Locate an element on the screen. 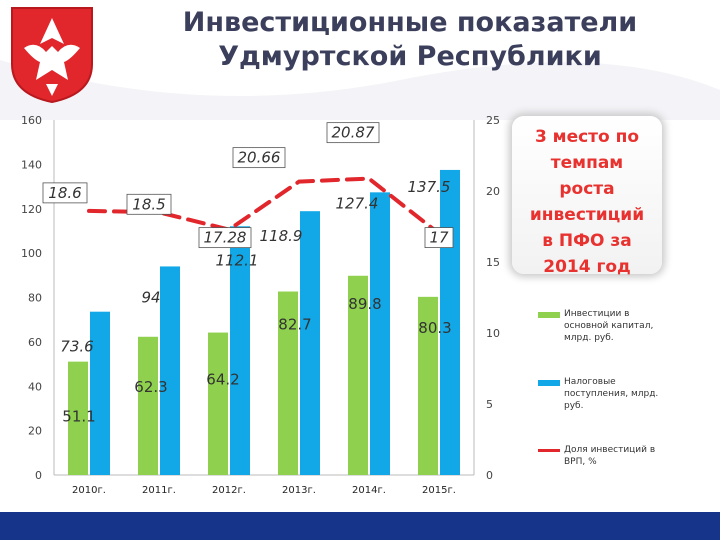 The height and width of the screenshot is (540, 720). data-label-investment: 82.7 is located at coordinates (294, 325).